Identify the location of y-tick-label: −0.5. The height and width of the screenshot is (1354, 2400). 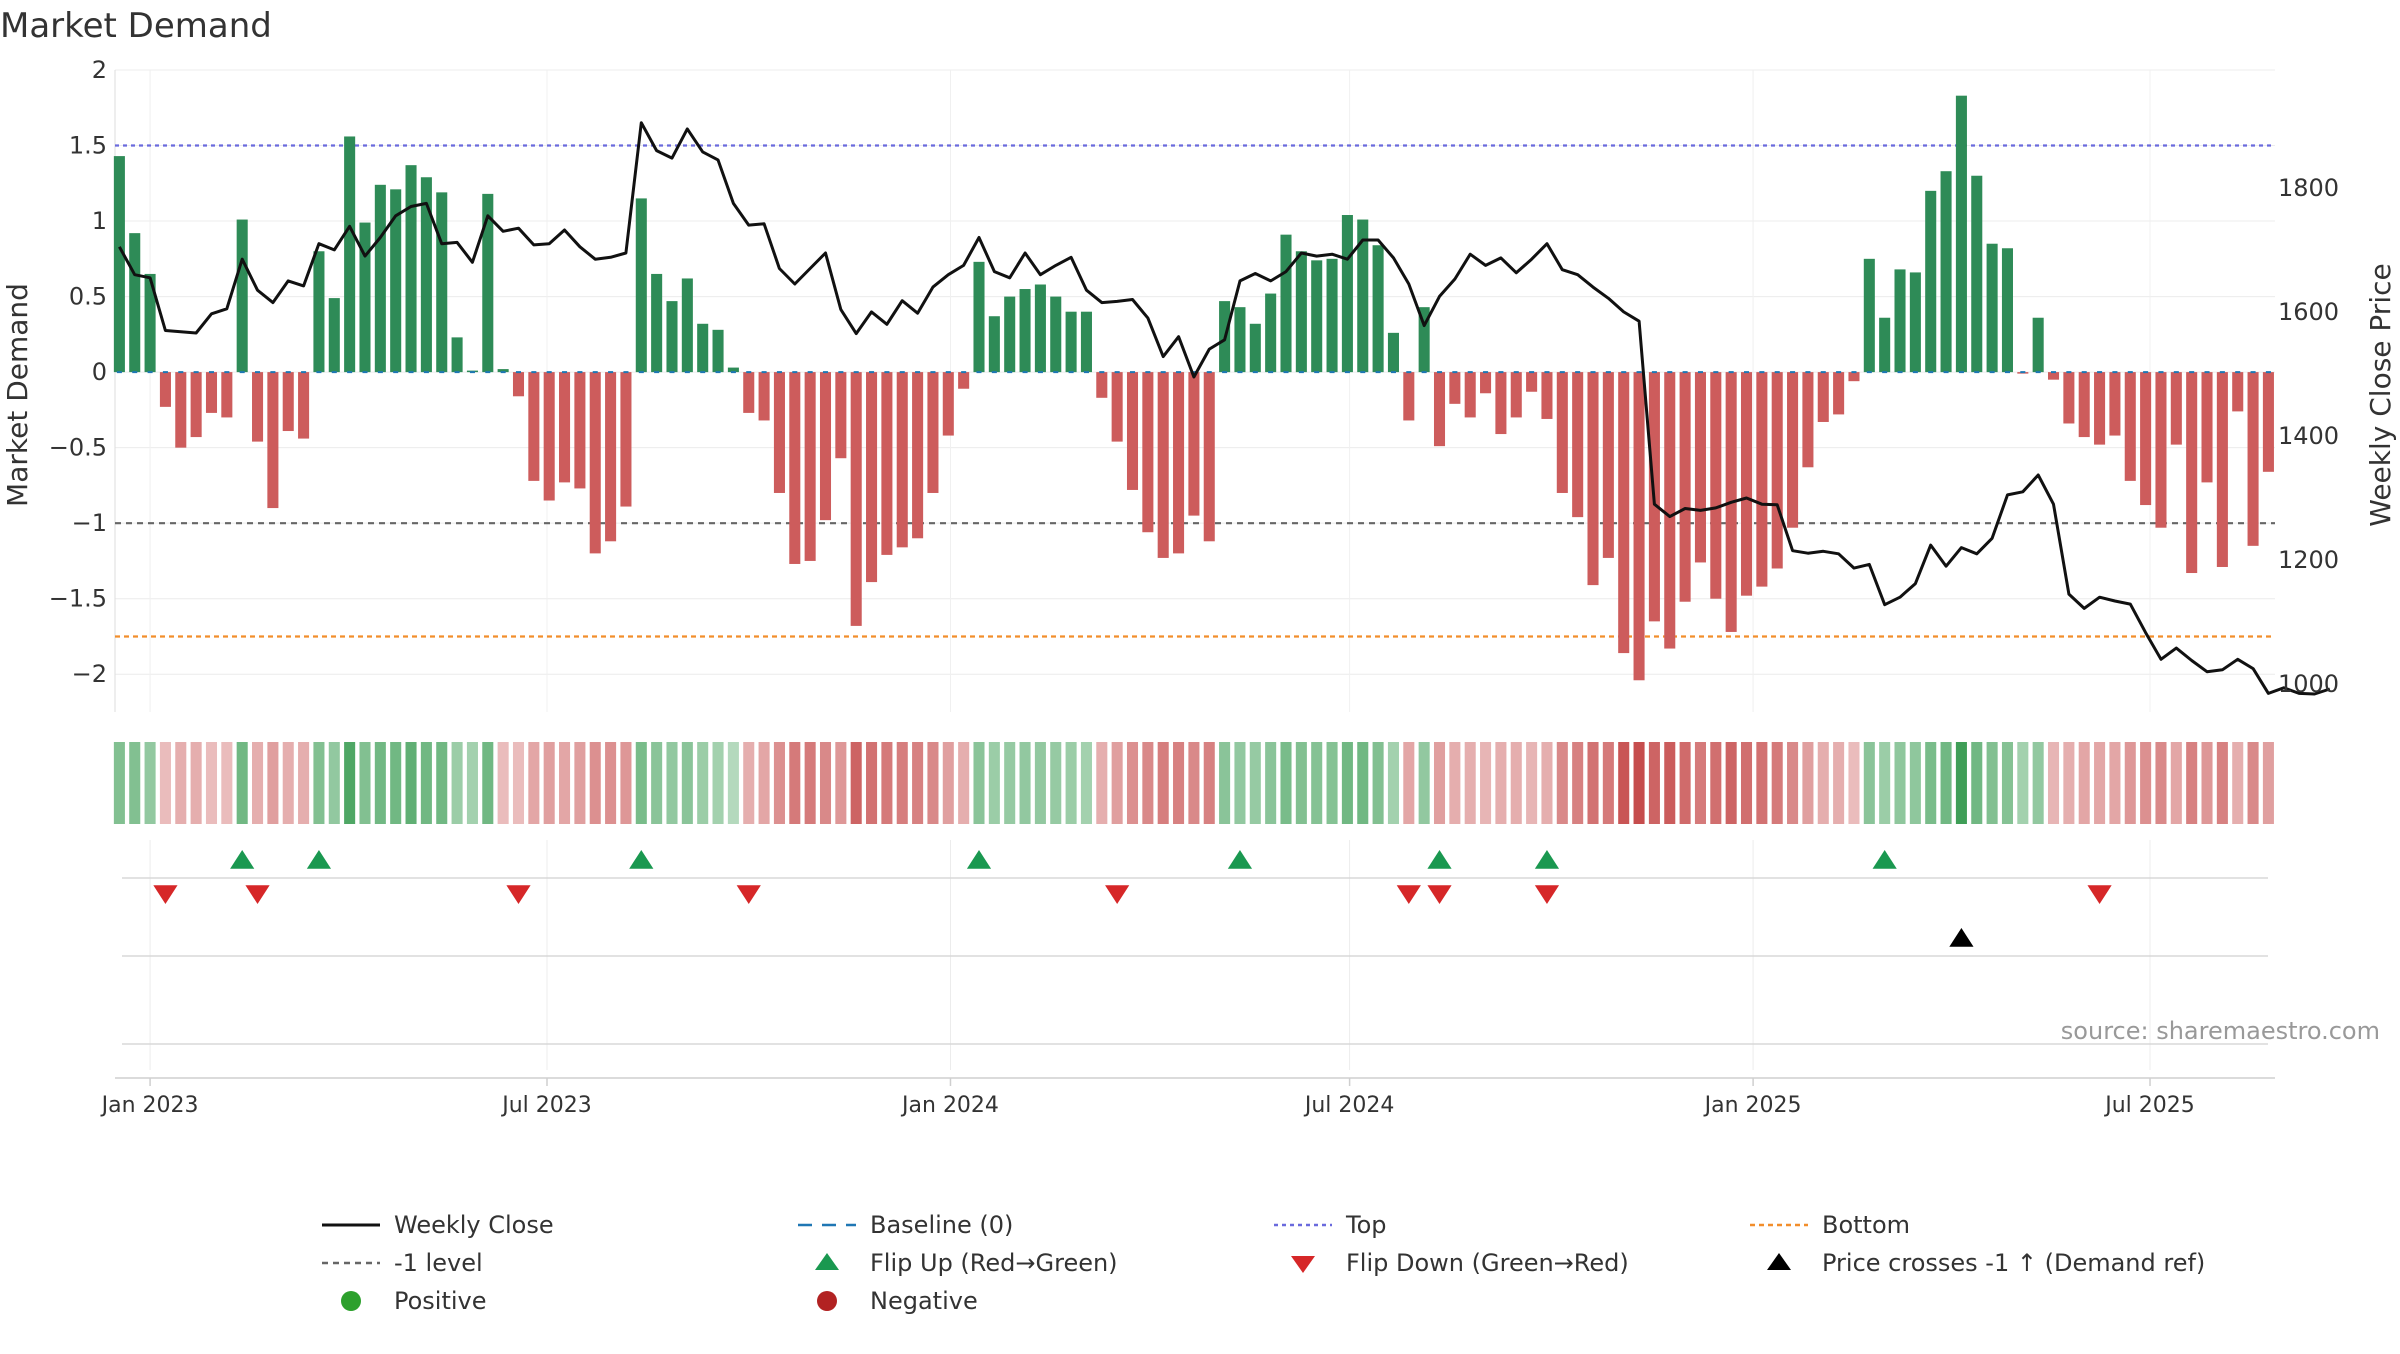
(78, 448).